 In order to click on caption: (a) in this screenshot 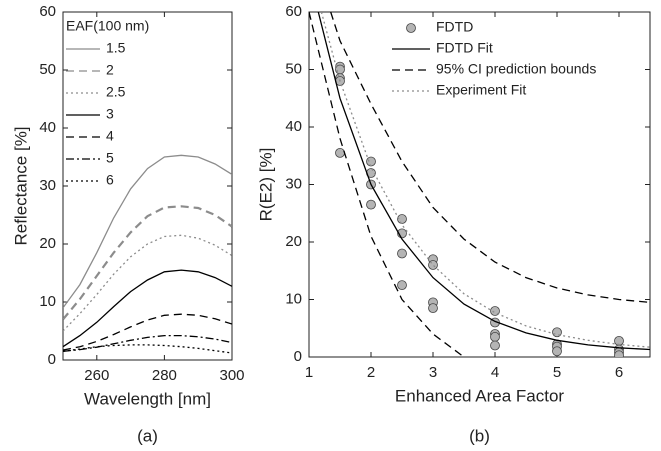, I will do `click(147, 435)`.